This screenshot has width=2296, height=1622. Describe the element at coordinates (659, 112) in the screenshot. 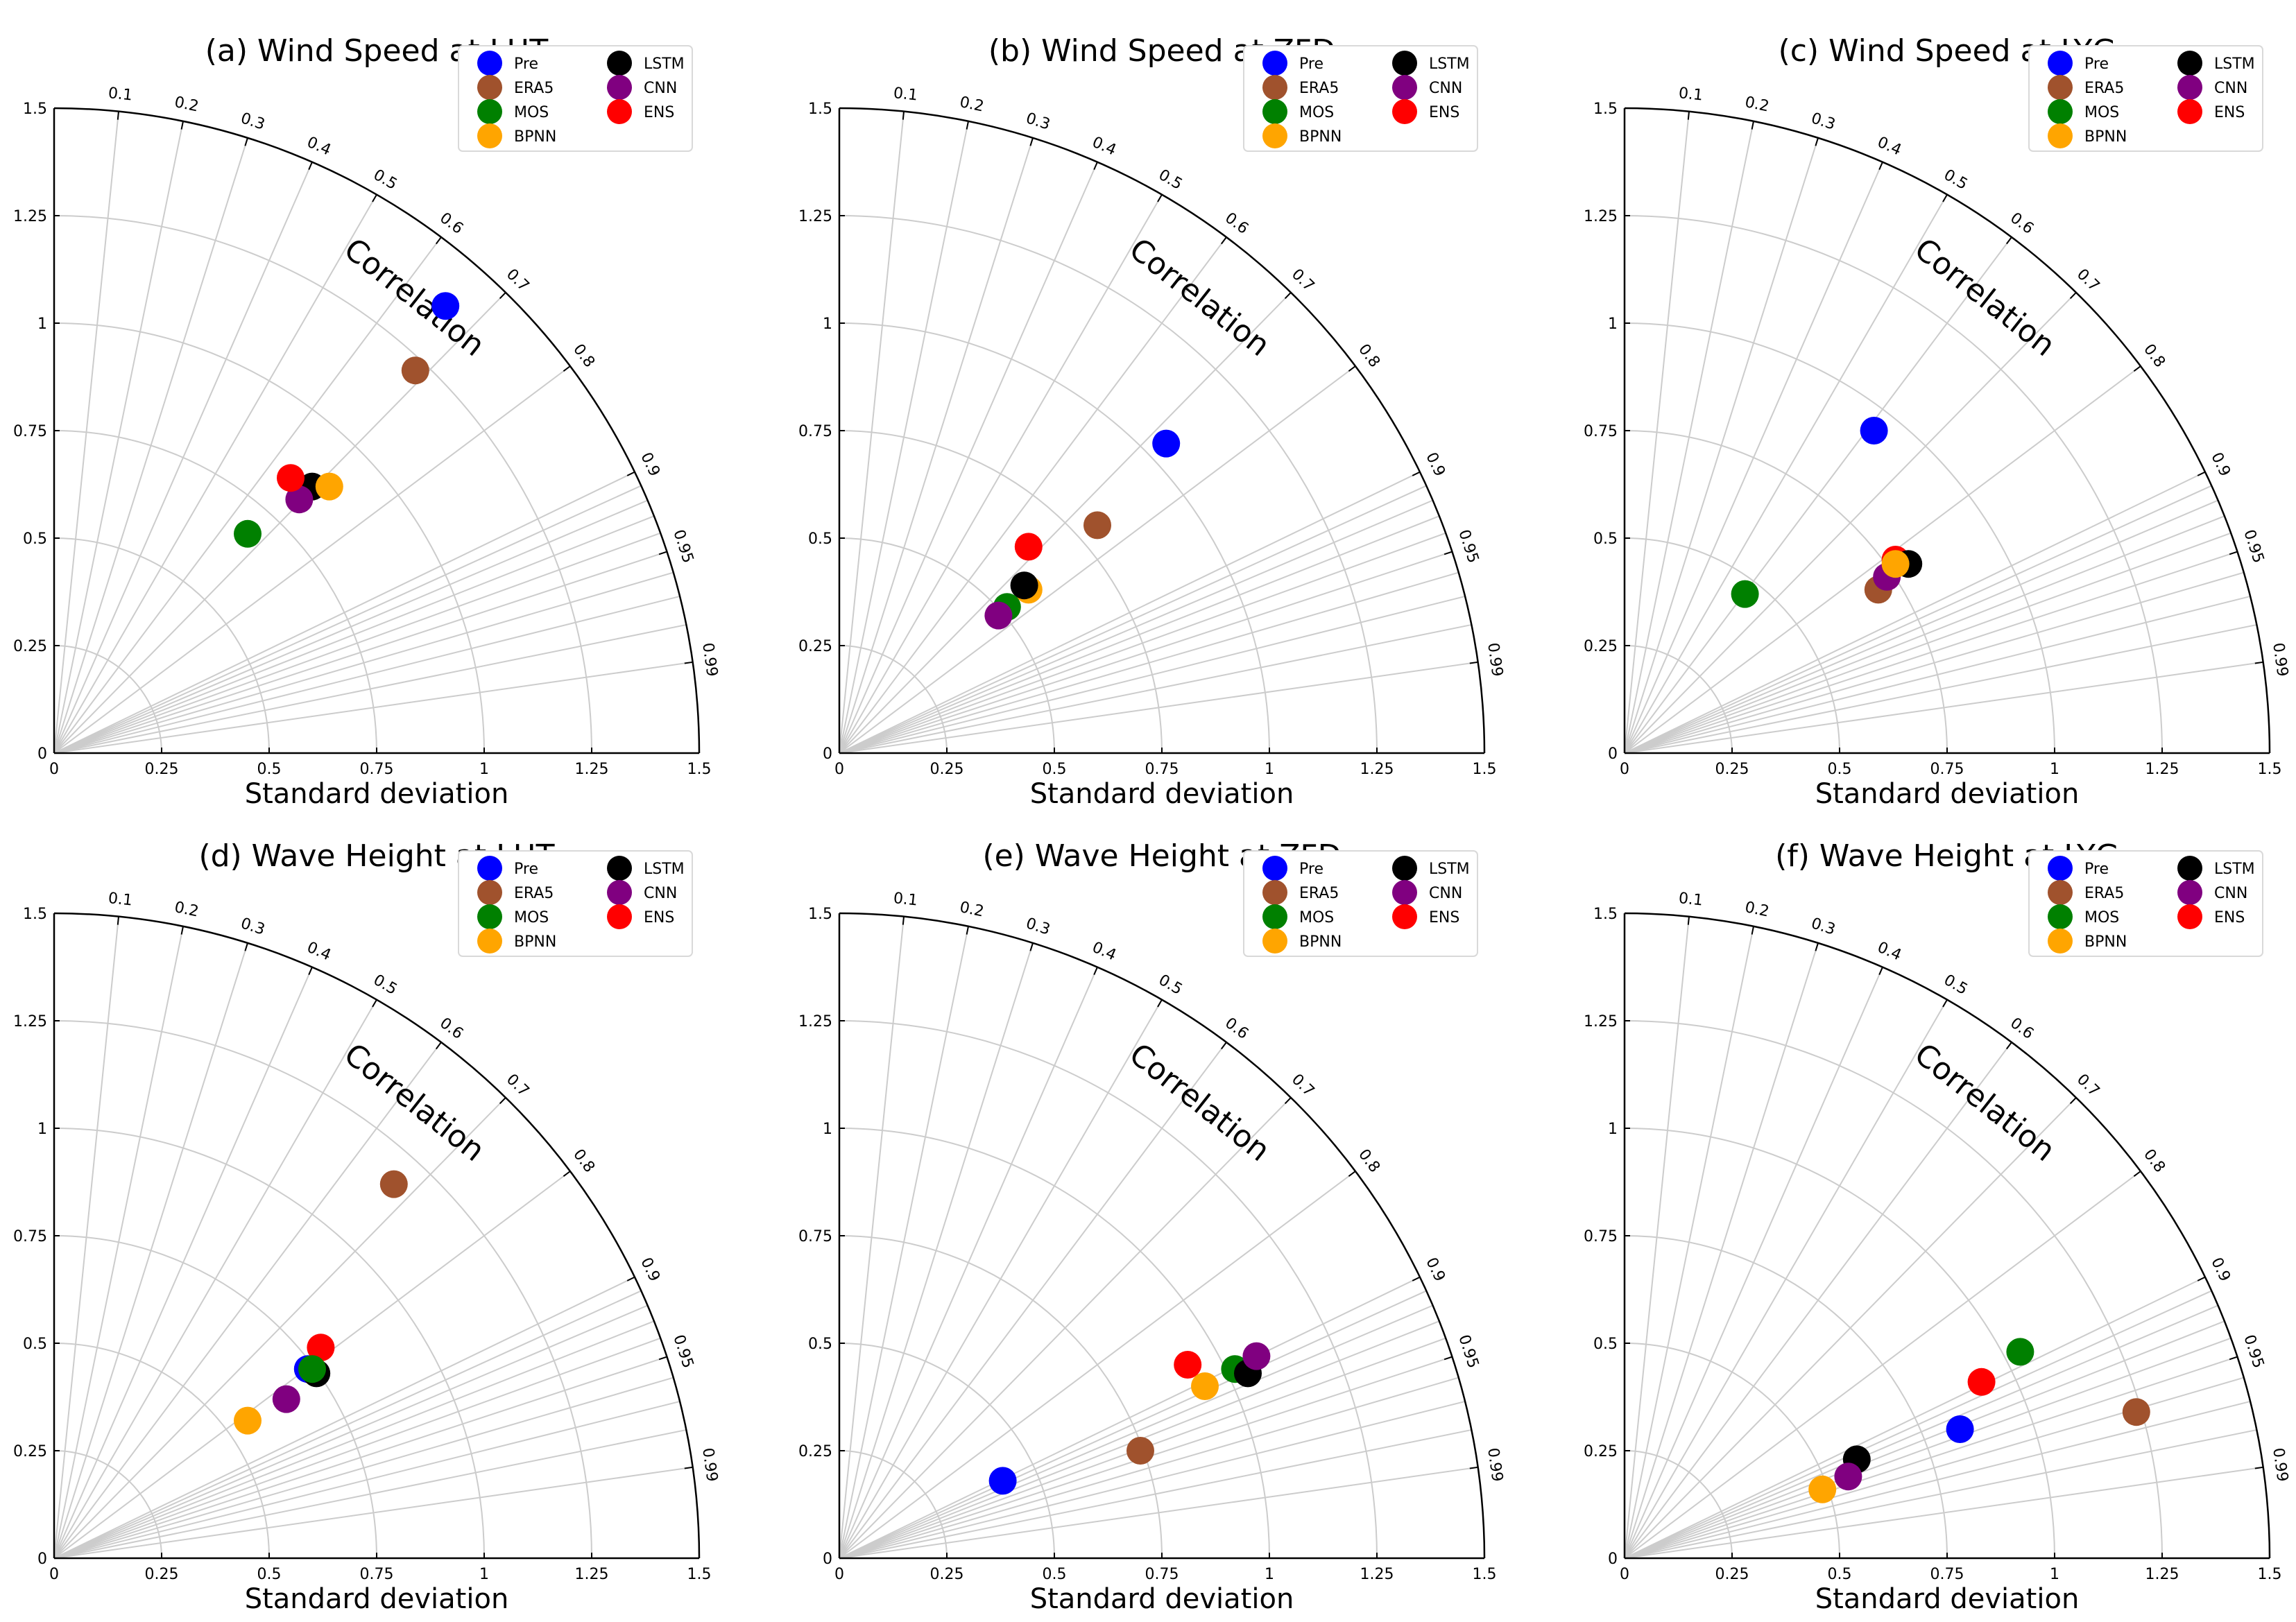

I see `legend-label-ens: ENS` at that location.